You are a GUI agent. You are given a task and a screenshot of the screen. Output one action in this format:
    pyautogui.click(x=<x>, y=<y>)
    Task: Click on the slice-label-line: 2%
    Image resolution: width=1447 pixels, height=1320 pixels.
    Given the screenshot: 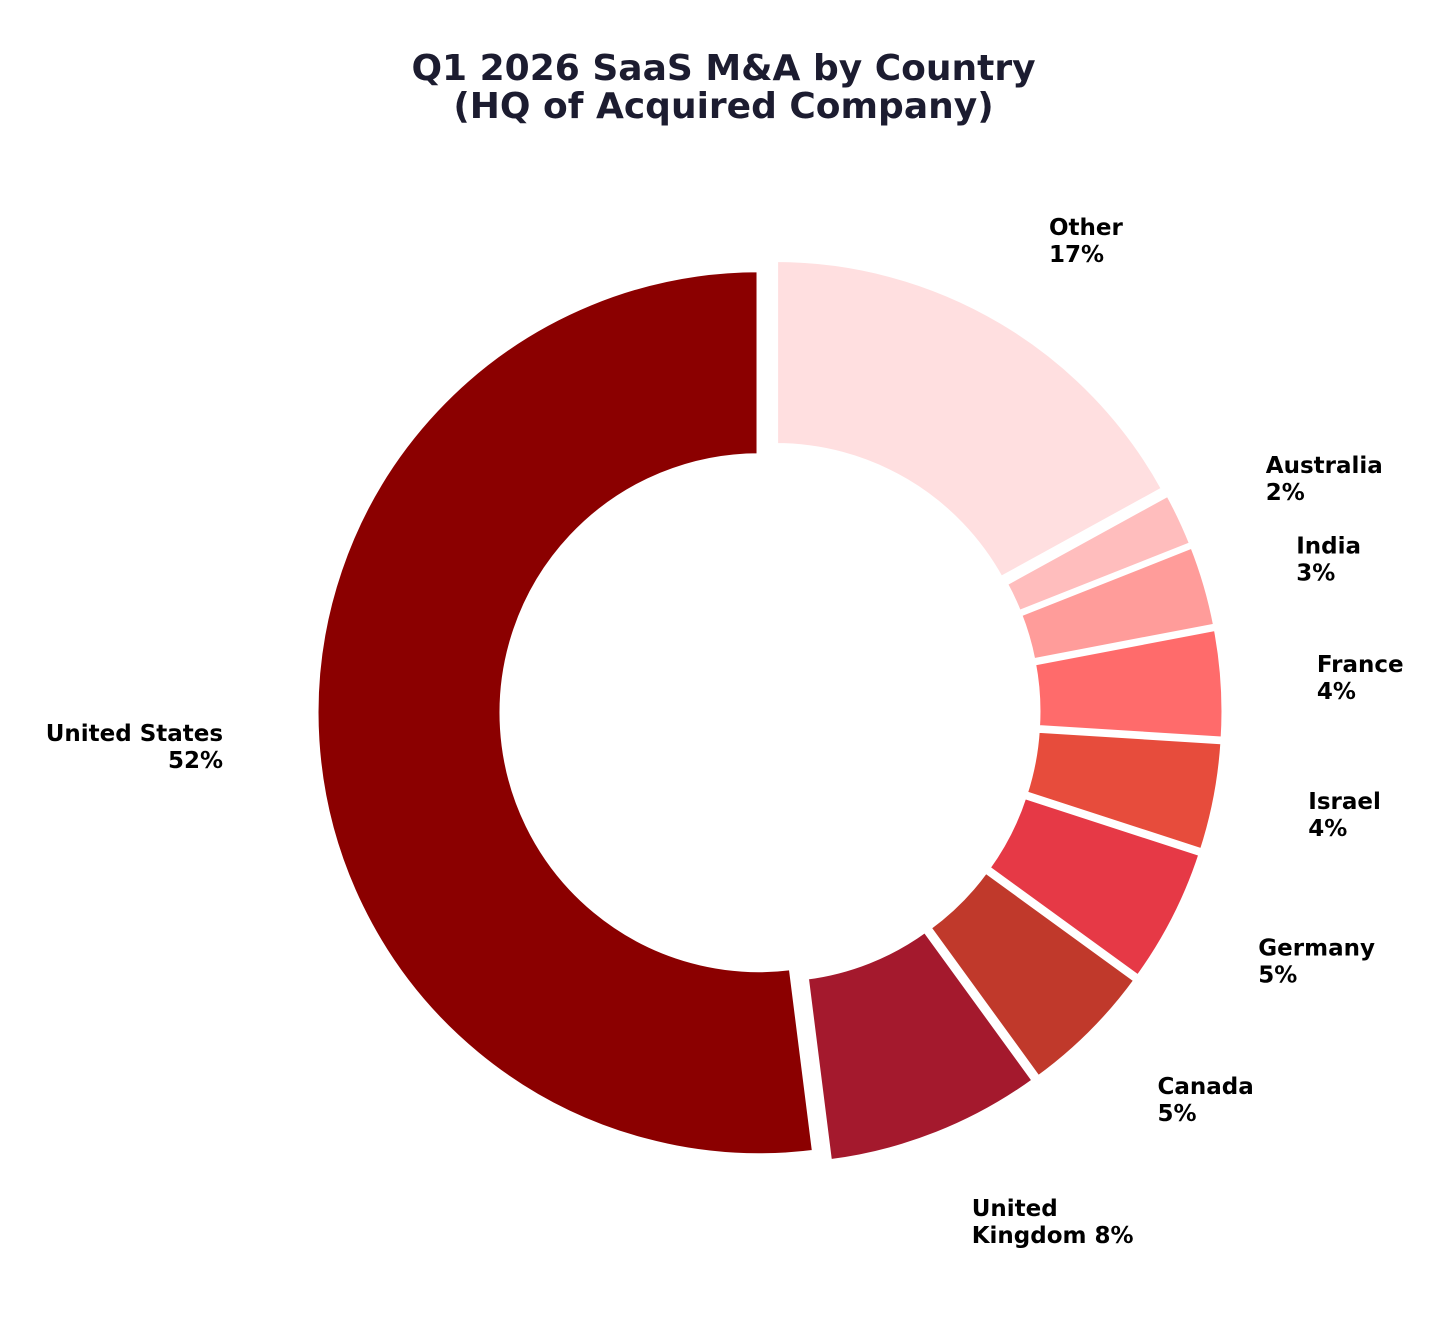 What is the action you would take?
    pyautogui.click(x=1285, y=493)
    